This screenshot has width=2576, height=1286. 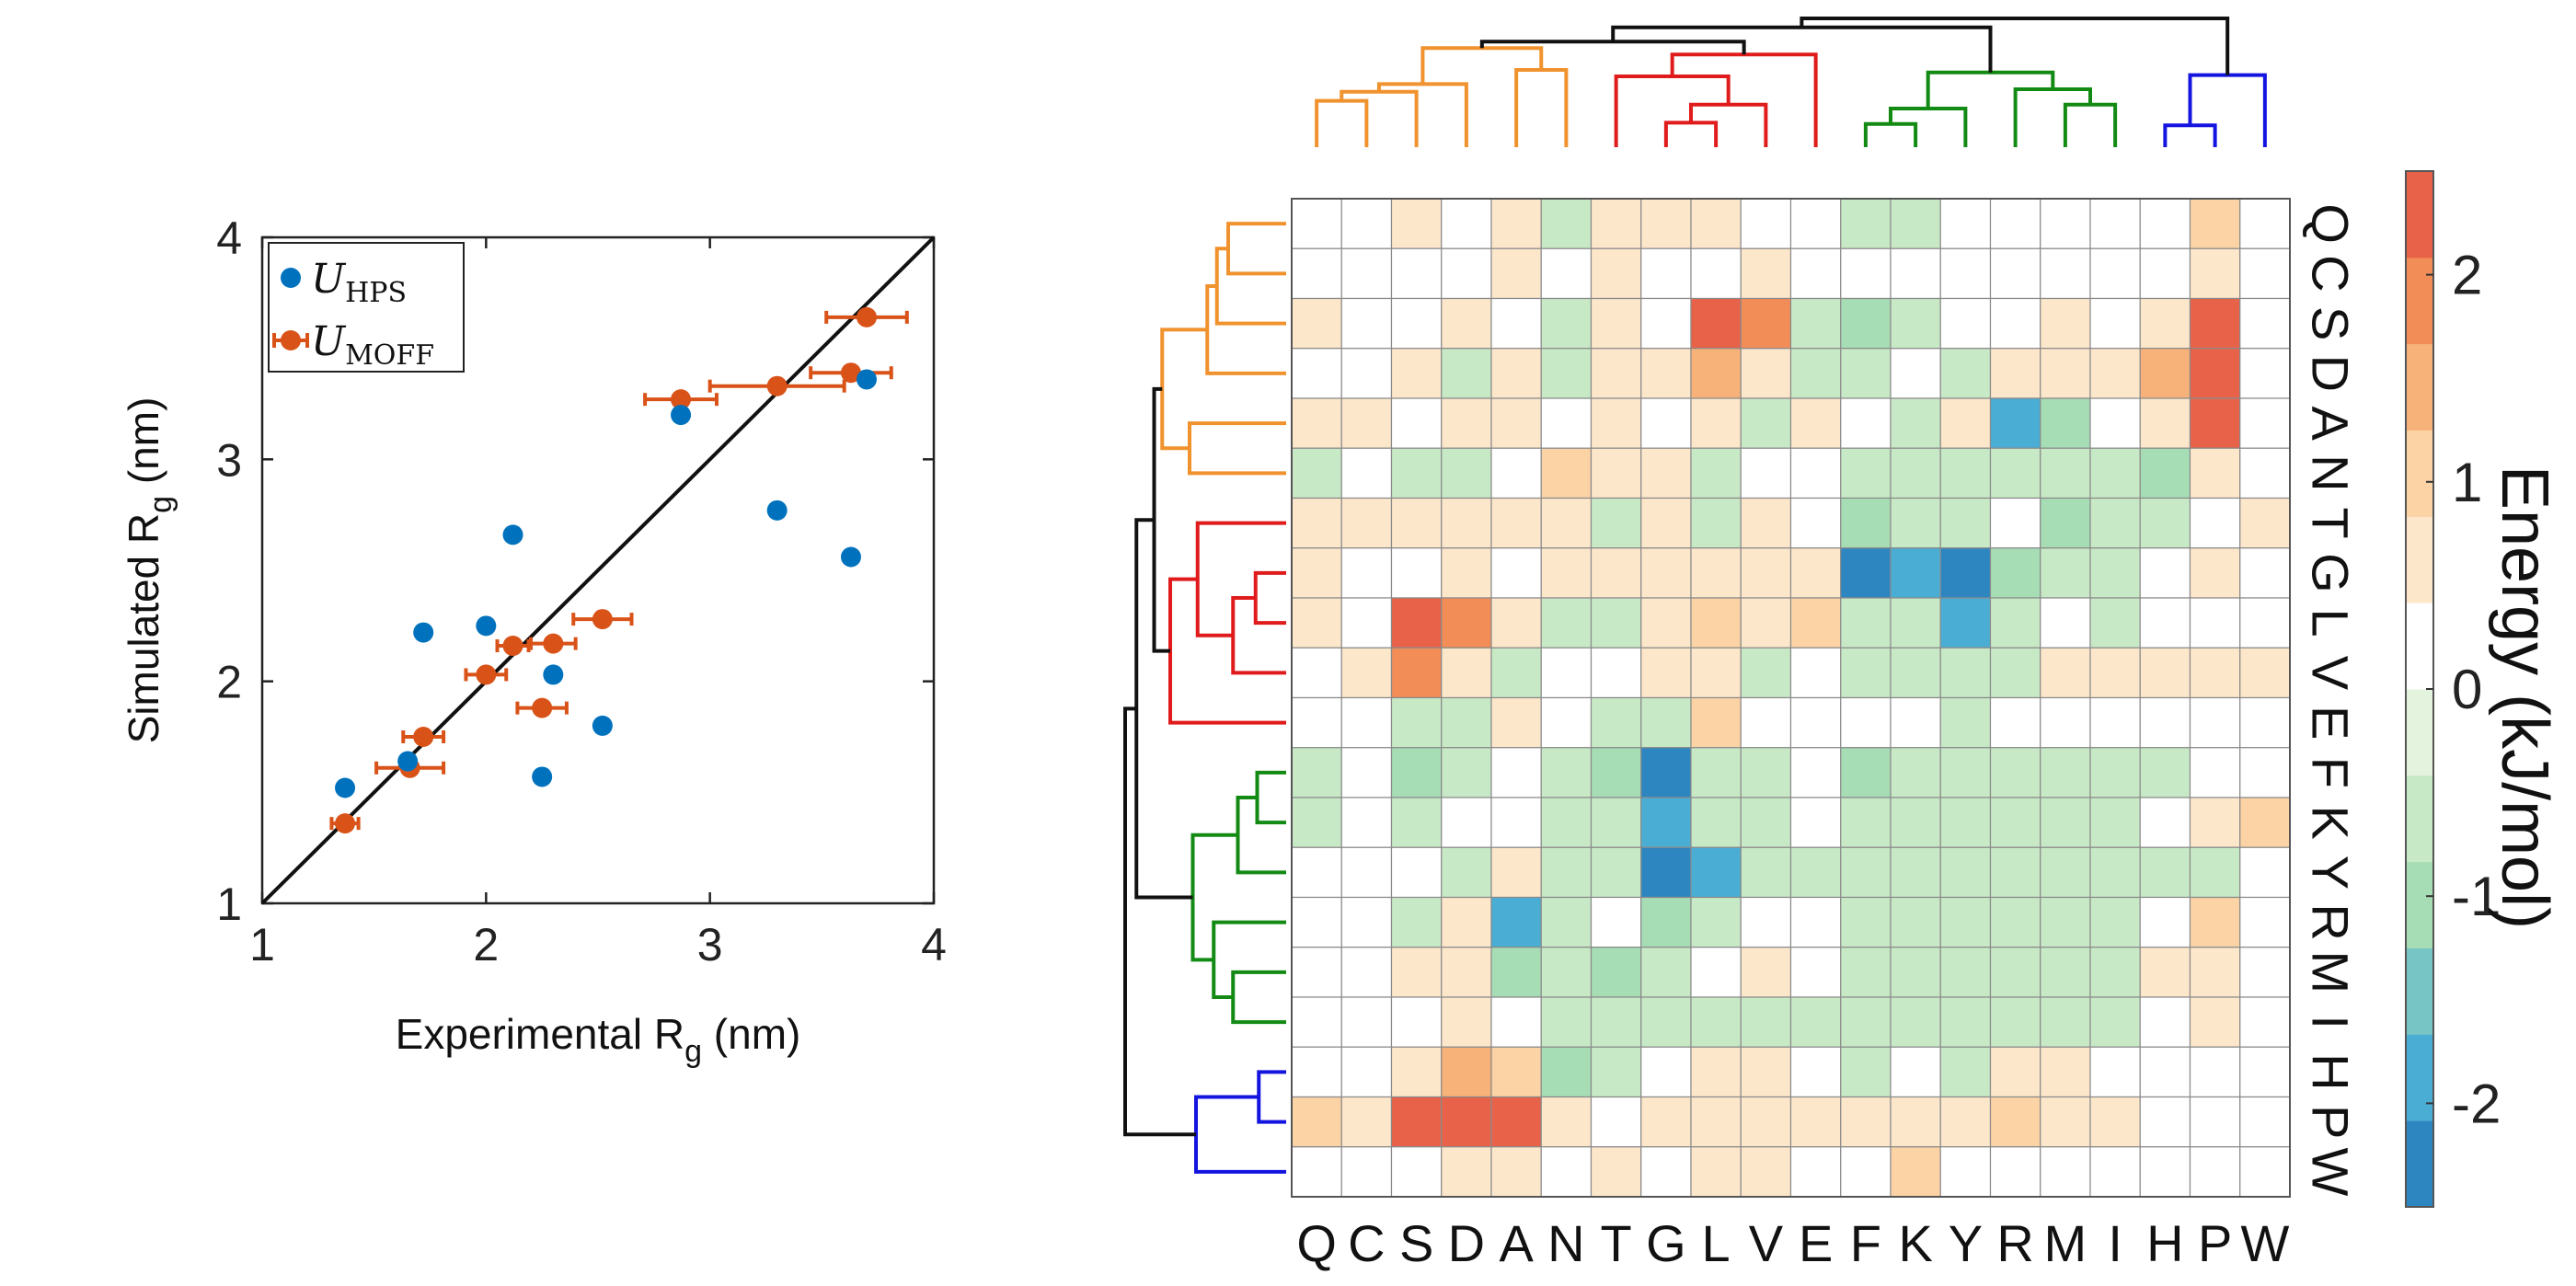 I want to click on legend: UHPS UMOFF, so click(x=366, y=307).